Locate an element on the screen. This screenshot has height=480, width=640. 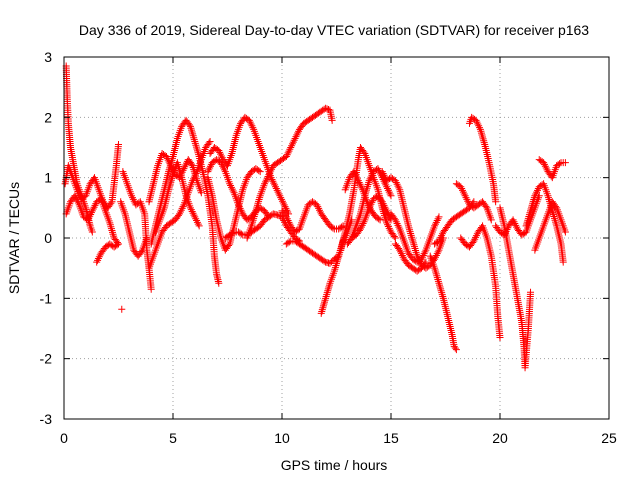
y-tick-label: 1 is located at coordinates (48, 178).